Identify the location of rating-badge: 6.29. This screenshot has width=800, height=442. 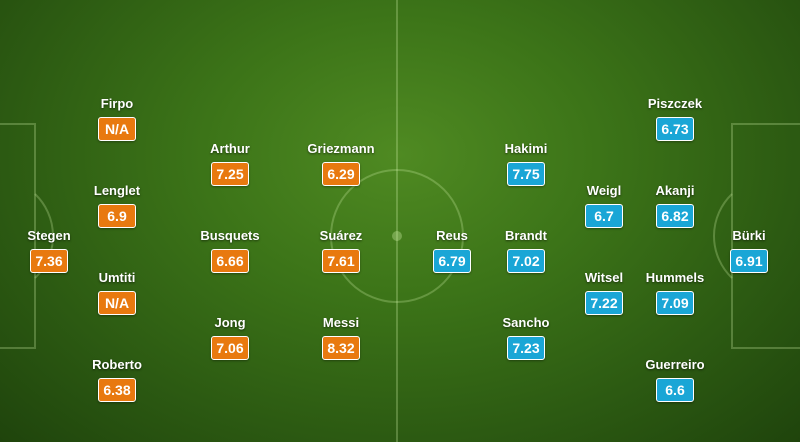
(341, 174).